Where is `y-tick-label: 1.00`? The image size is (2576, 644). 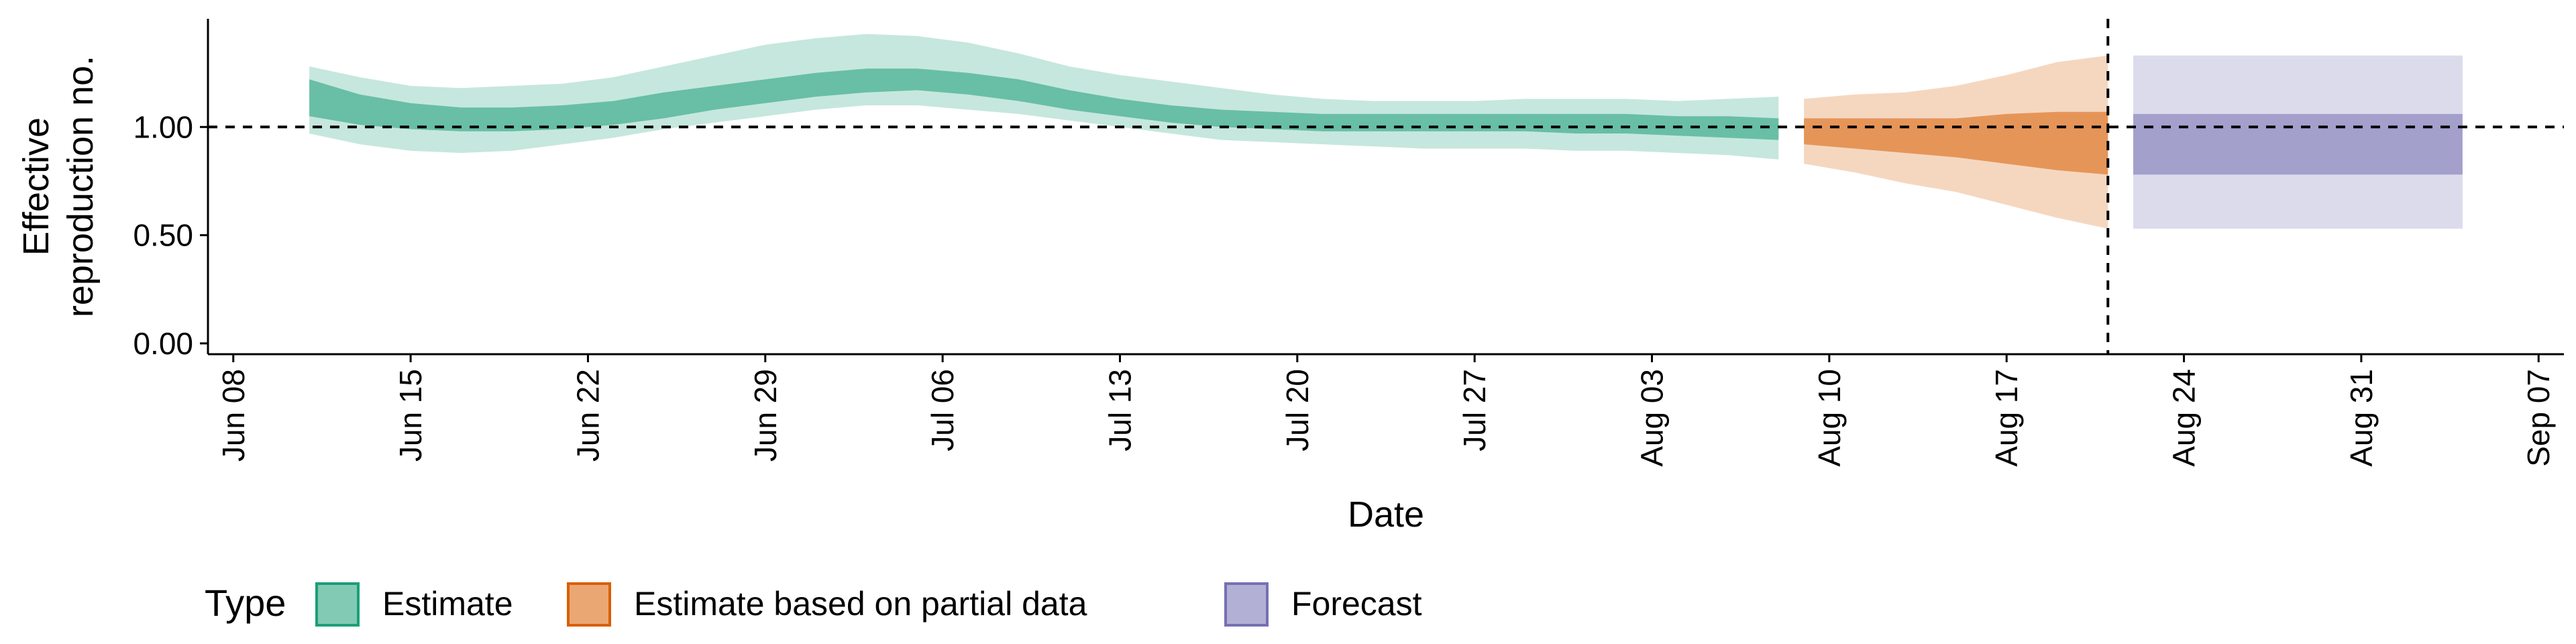 y-tick-label: 1.00 is located at coordinates (163, 126).